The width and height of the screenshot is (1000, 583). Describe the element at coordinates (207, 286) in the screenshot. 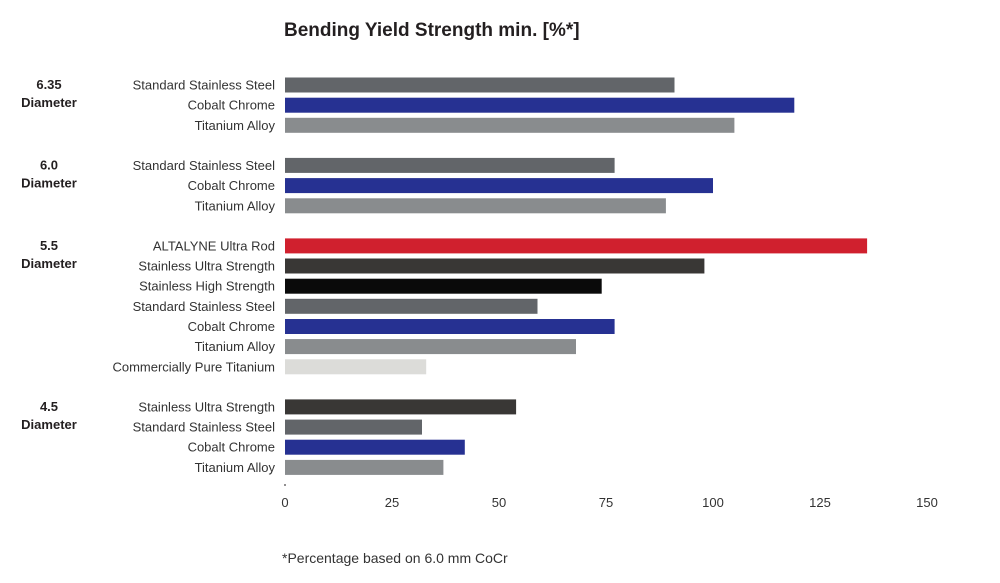

I see `bar-label: Stainless High Strength` at that location.